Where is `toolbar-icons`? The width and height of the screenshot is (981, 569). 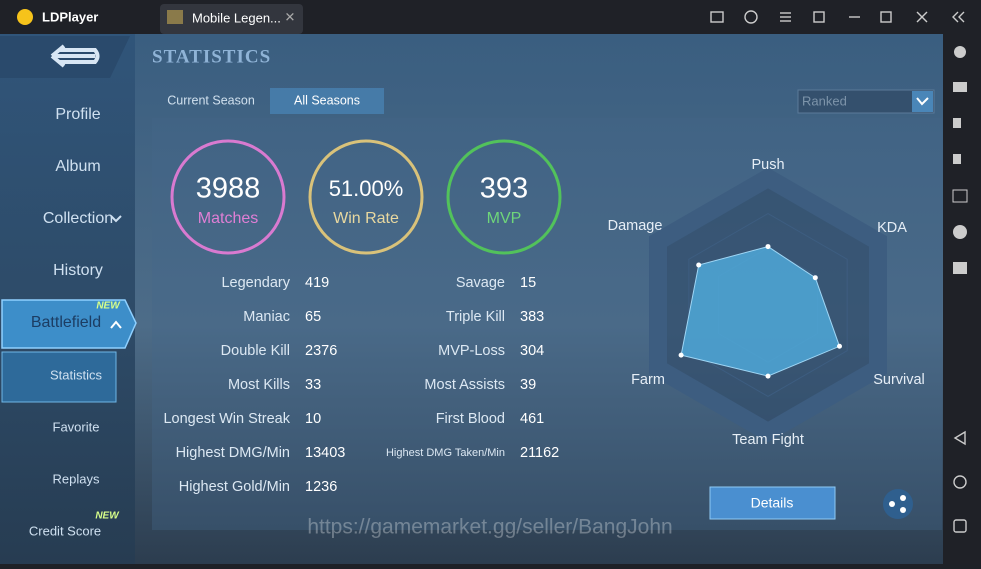
toolbar-icons is located at coordinates (960, 160).